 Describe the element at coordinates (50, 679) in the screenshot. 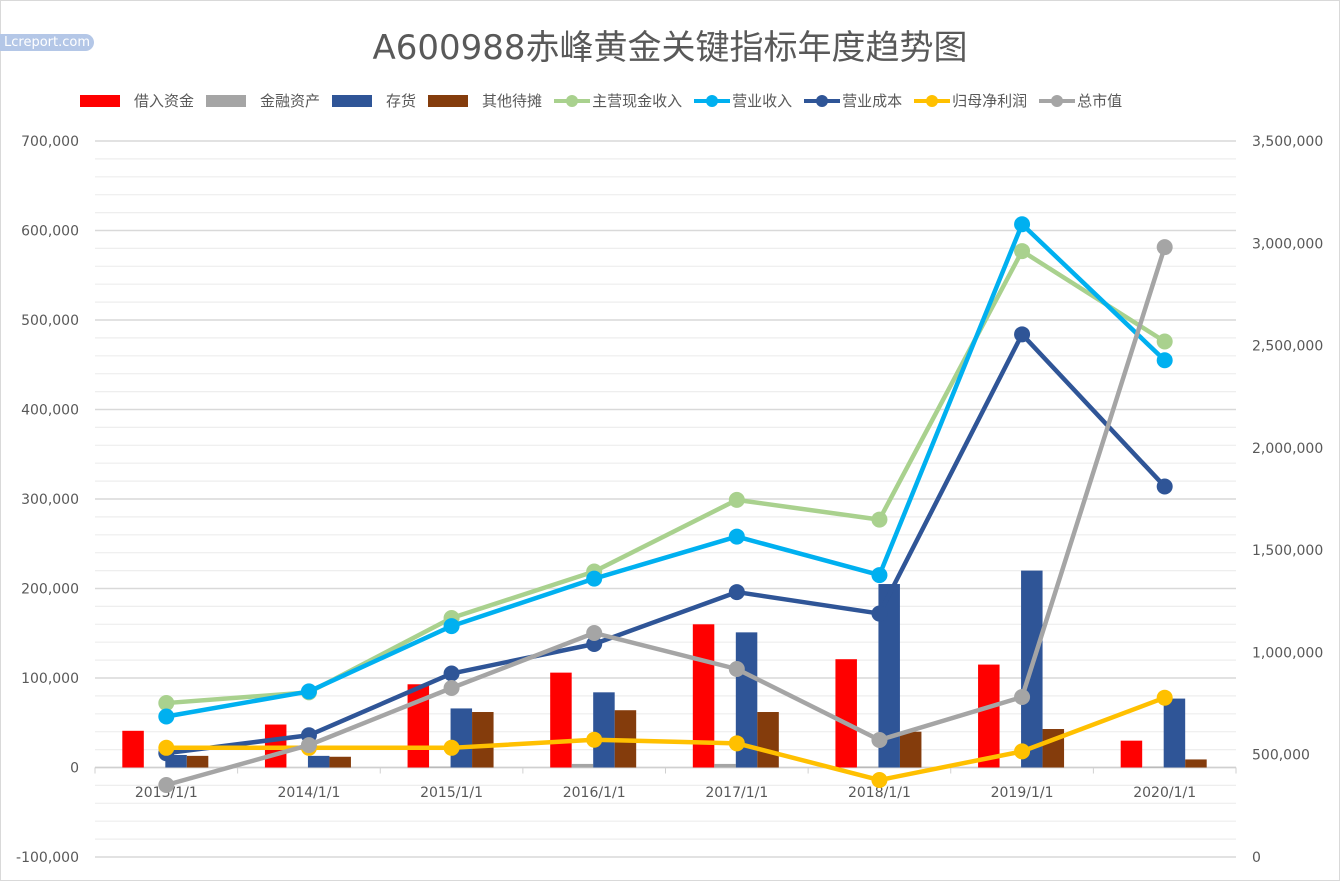

I see `left-axis-tick: 100,000` at that location.